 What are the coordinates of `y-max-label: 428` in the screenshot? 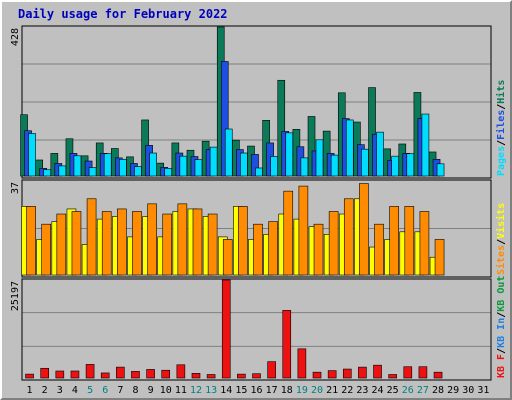 It's located at (15, 37).